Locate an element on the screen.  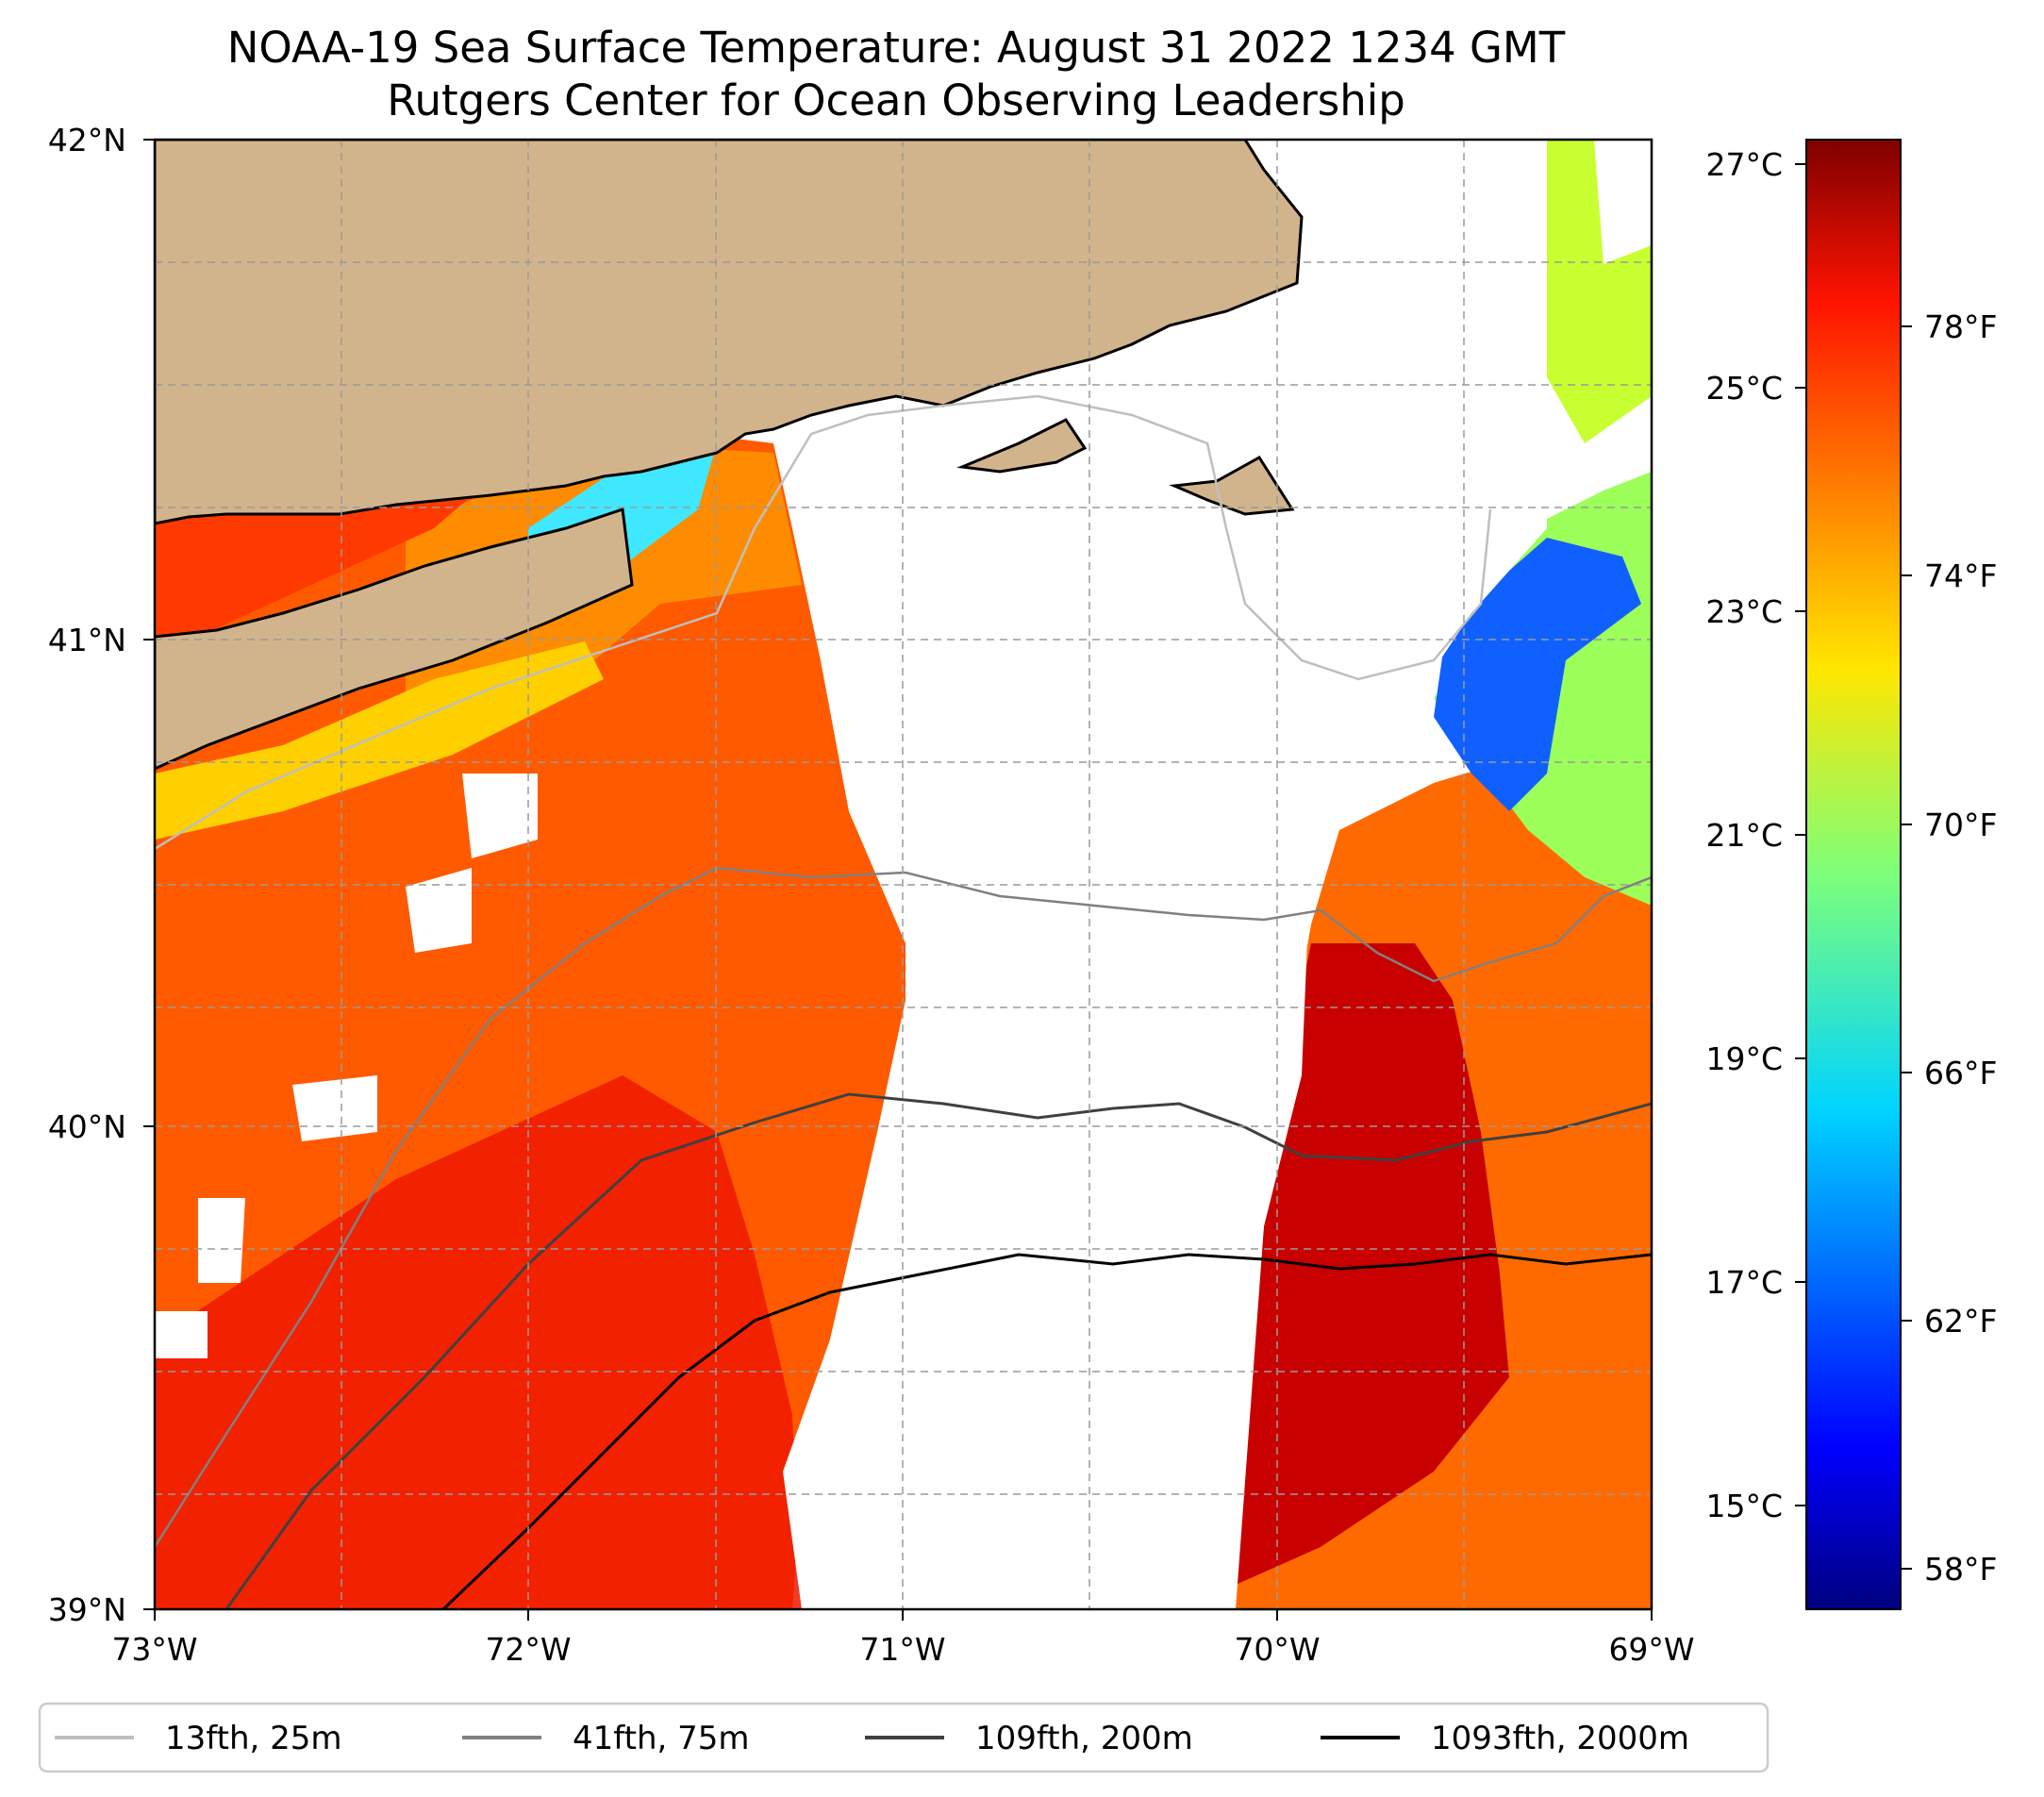
colorbar-c-tick-27: 27°C is located at coordinates (1744, 164).